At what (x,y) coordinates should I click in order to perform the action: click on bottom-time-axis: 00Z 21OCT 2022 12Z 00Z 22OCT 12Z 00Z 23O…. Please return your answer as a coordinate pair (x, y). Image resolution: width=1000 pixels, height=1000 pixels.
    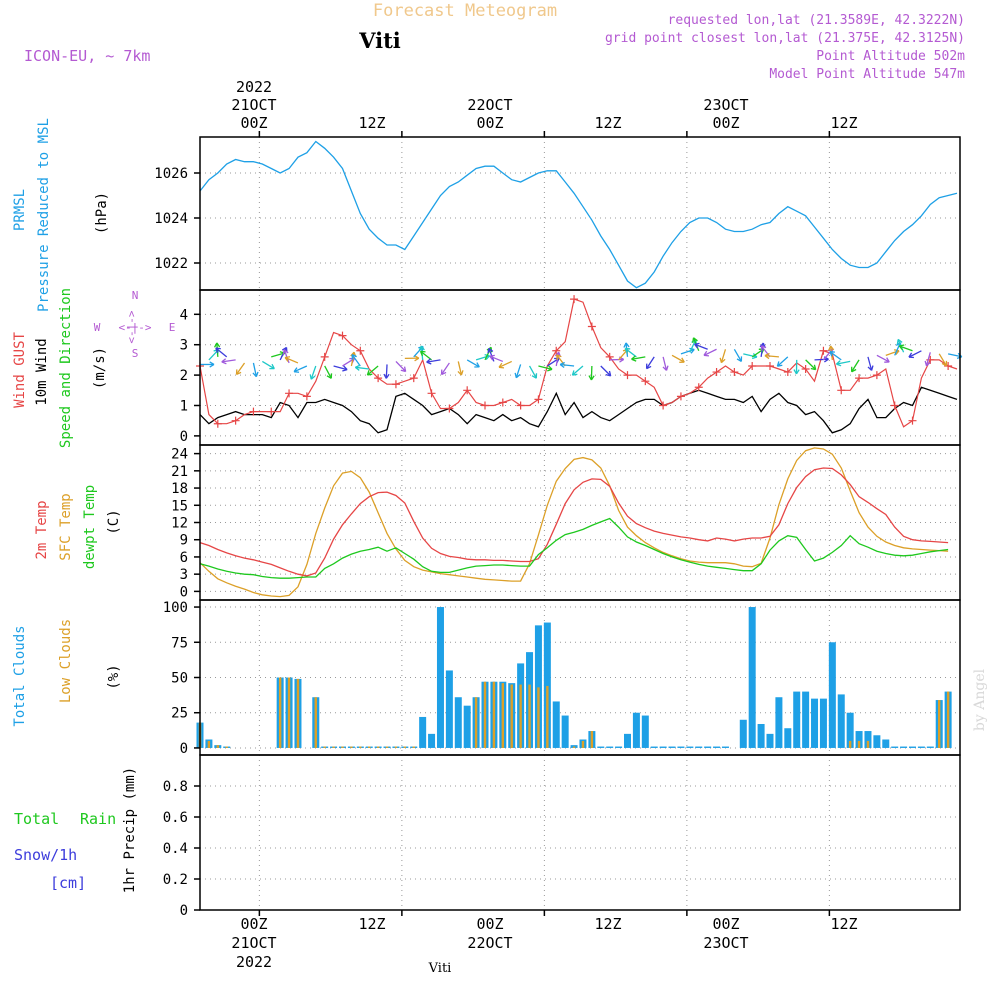
    Looking at the image, I should click on (544, 943).